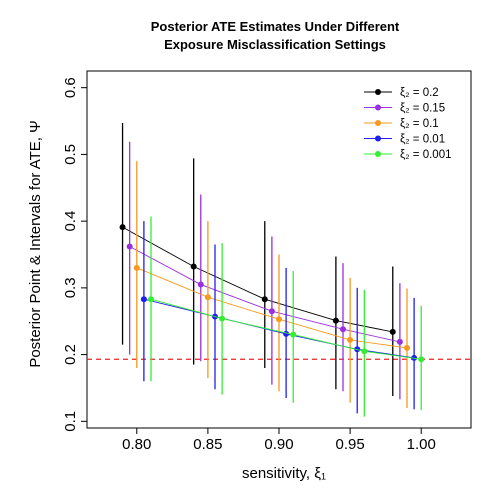 This screenshot has width=500, height=500. Describe the element at coordinates (70, 154) in the screenshot. I see `y-tick-label-4: 0.5` at that location.